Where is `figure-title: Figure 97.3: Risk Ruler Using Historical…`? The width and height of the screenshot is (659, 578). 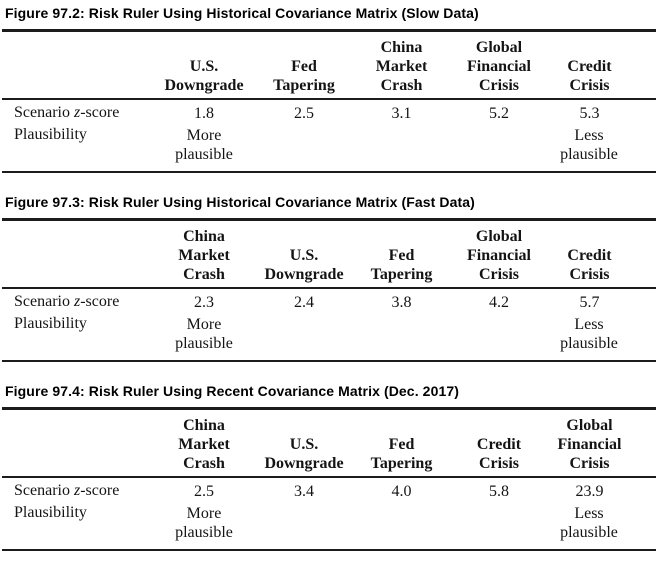 figure-title: Figure 97.3: Risk Ruler Using Historical… is located at coordinates (240, 202).